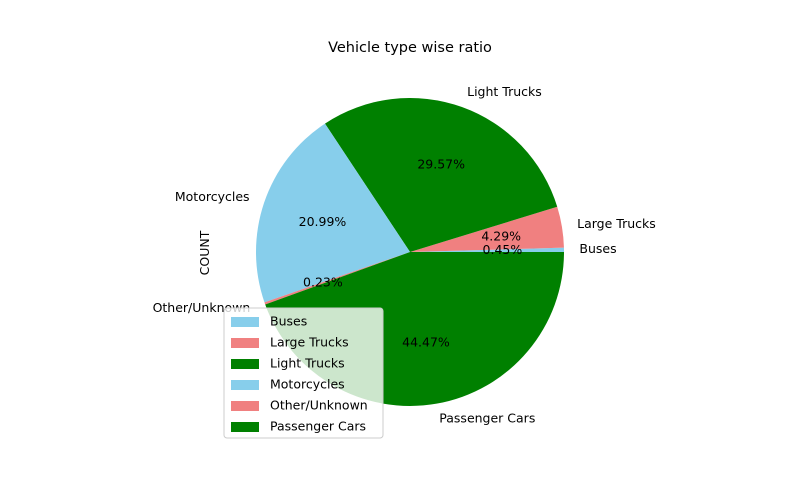 The image size is (800, 500). What do you see at coordinates (307, 384) in the screenshot?
I see `legend-label-motorcycles: Motorcycles` at bounding box center [307, 384].